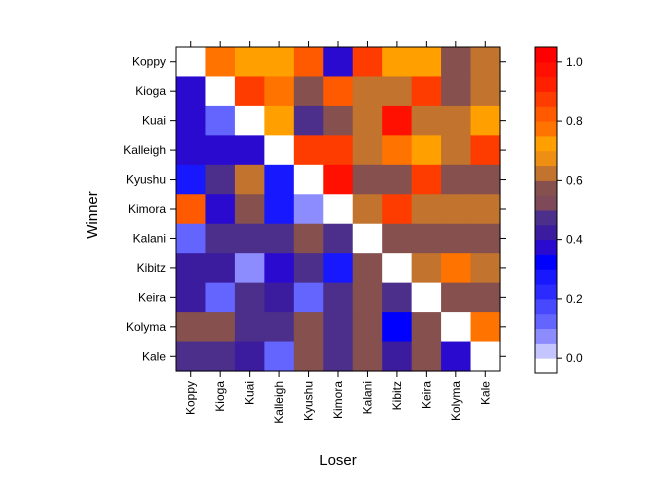 The height and width of the screenshot is (480, 672). What do you see at coordinates (151, 268) in the screenshot?
I see `y-tick-label: Kibitz` at bounding box center [151, 268].